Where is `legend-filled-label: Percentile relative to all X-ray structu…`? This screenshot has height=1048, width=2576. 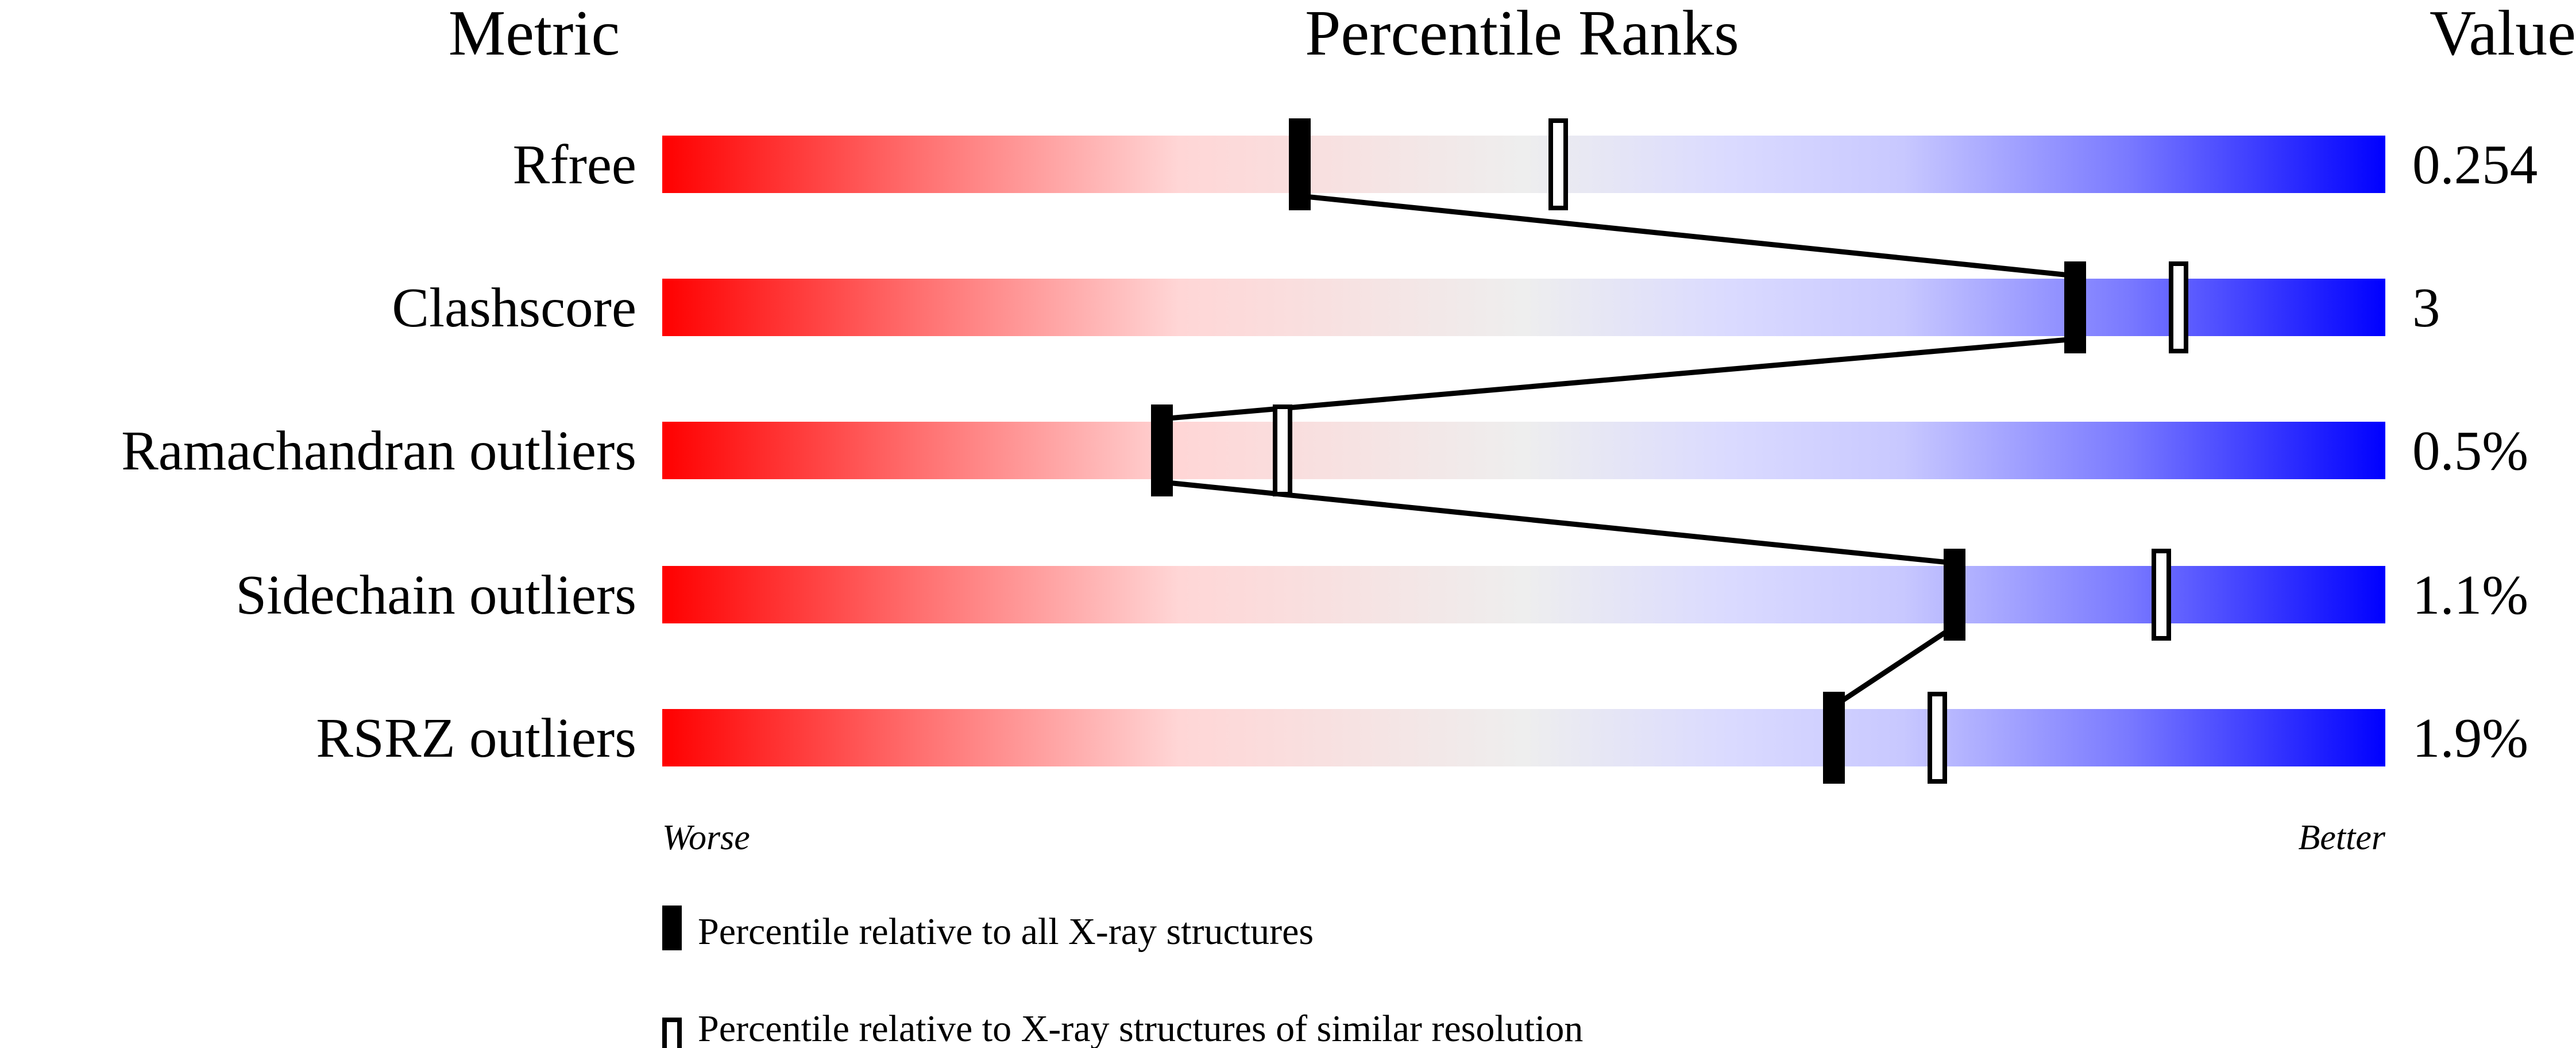 legend-filled-label: Percentile relative to all X-ray structu… is located at coordinates (1006, 932).